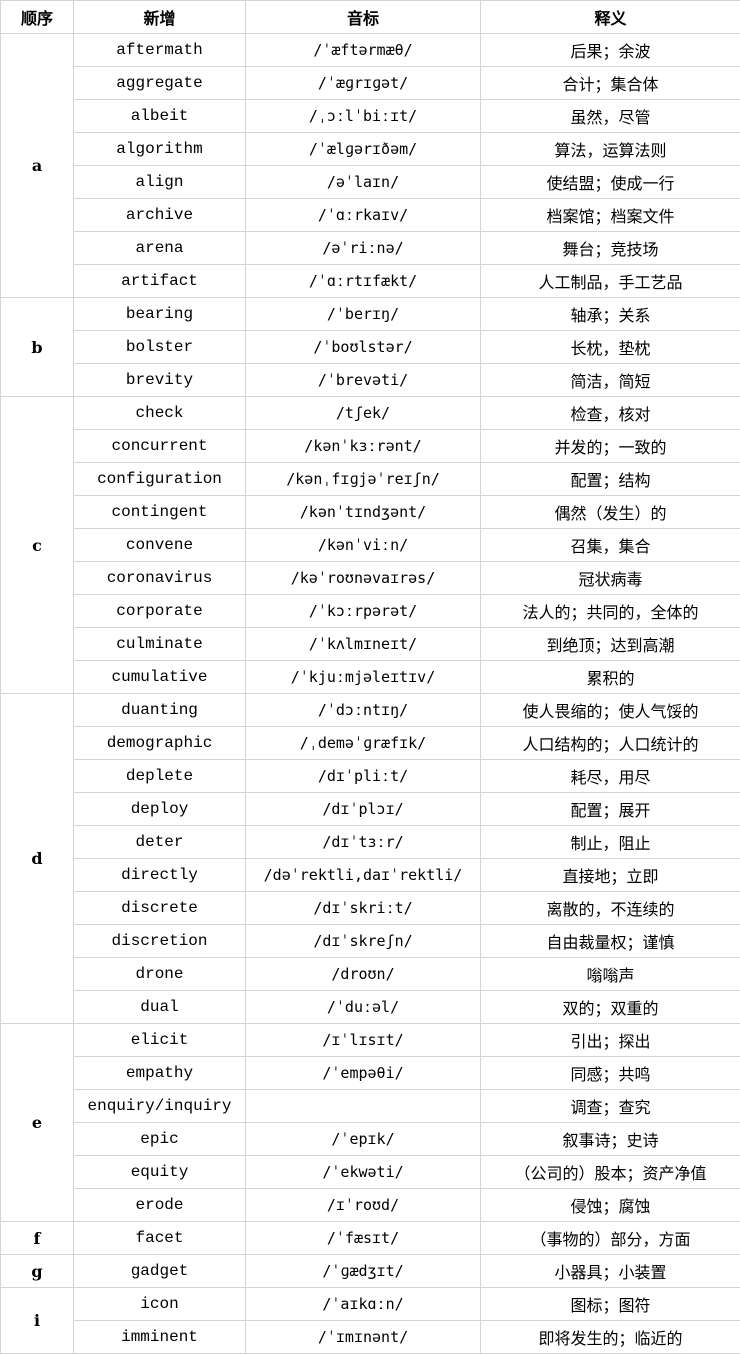 The height and width of the screenshot is (1355, 740). Describe the element at coordinates (37, 545) in the screenshot. I see `letter-cell: c` at that location.